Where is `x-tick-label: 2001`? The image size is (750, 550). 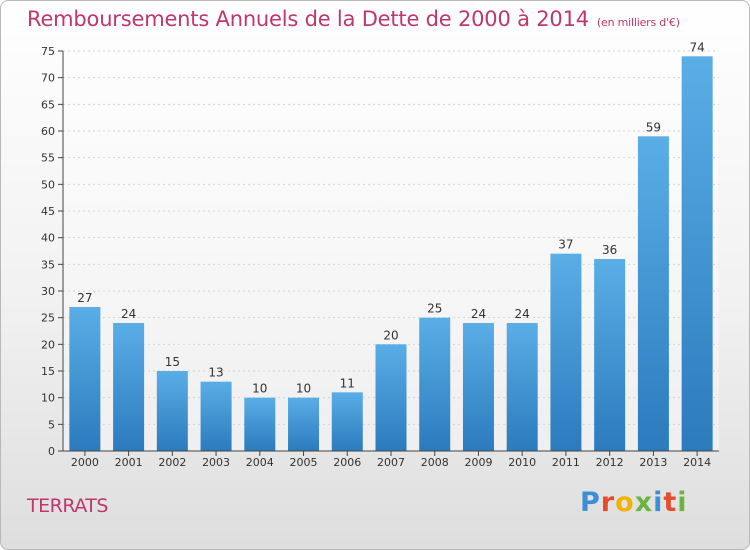
x-tick-label: 2001 is located at coordinates (129, 462).